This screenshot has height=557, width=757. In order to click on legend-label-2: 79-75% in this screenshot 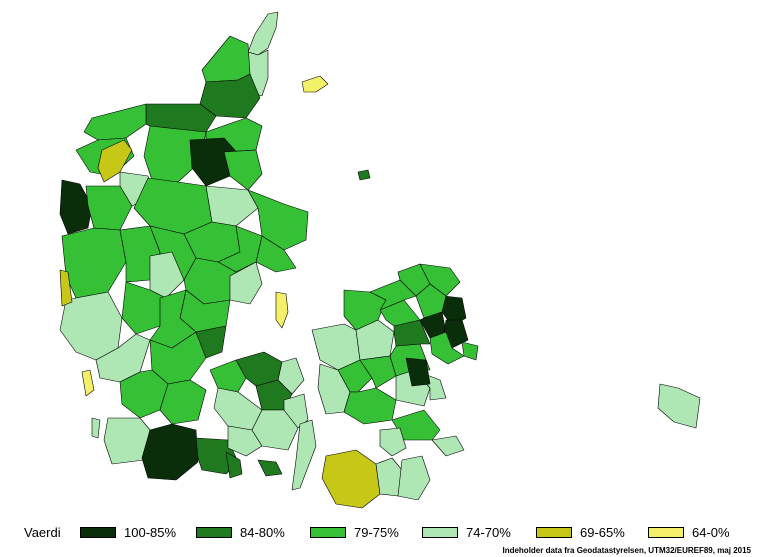, I will do `click(376, 532)`.